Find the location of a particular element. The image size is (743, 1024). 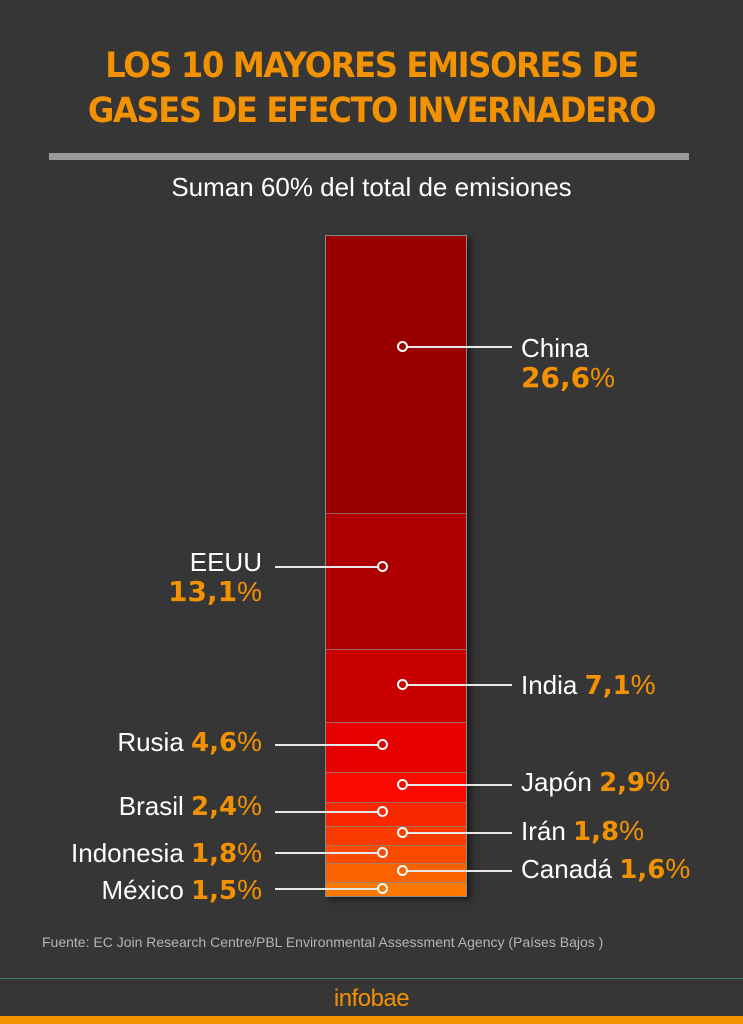

segment-eeuu is located at coordinates (396, 581).